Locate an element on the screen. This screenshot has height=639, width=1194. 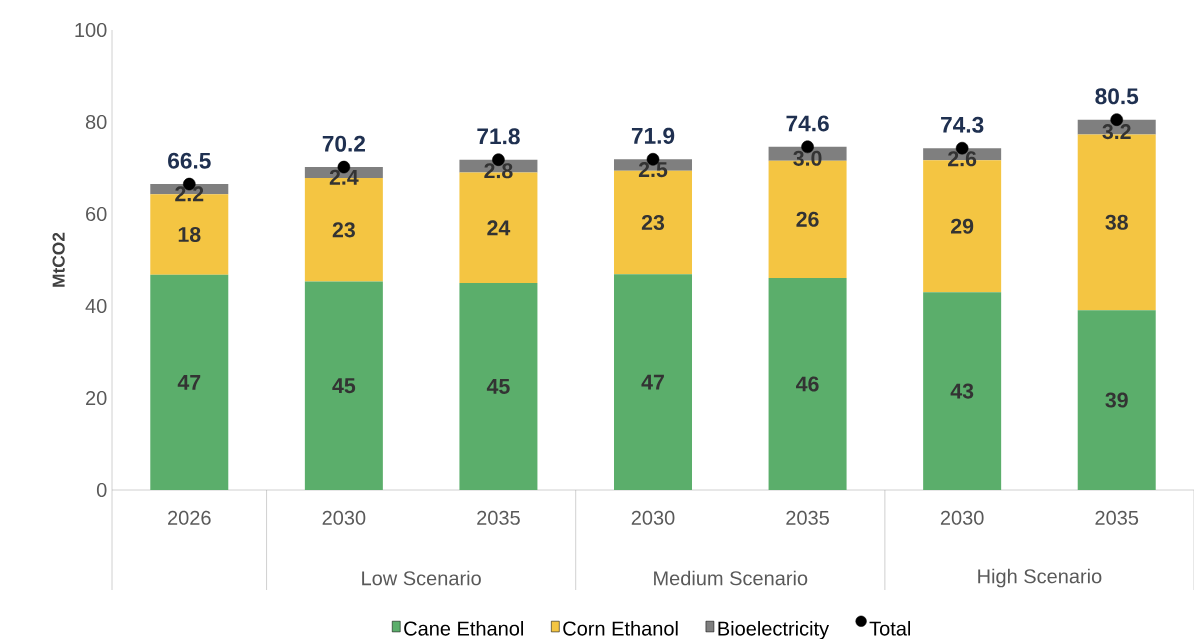
legend-label: Corn Ethanol is located at coordinates (620, 628).